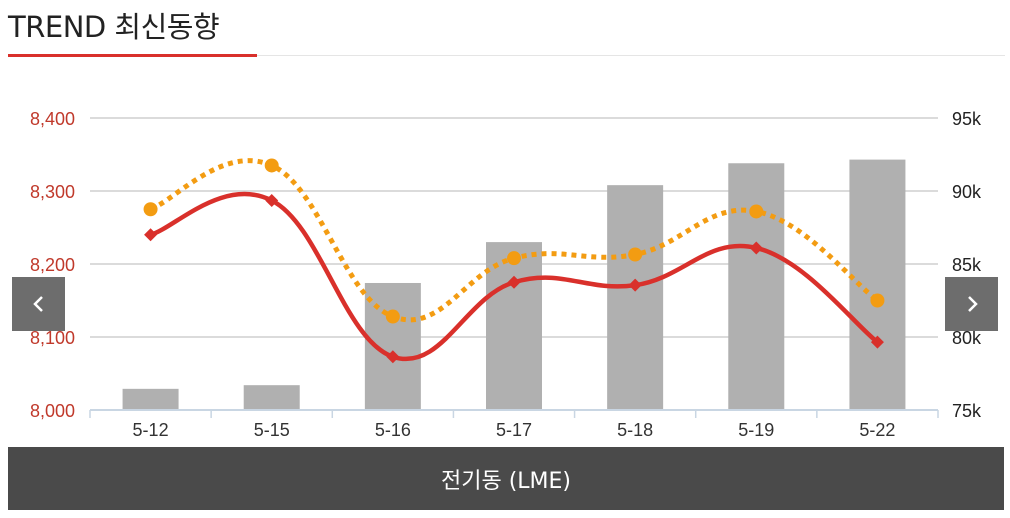 The width and height of the screenshot is (1010, 518). I want to click on x-axis-tick-label: 5-15, so click(272, 430).